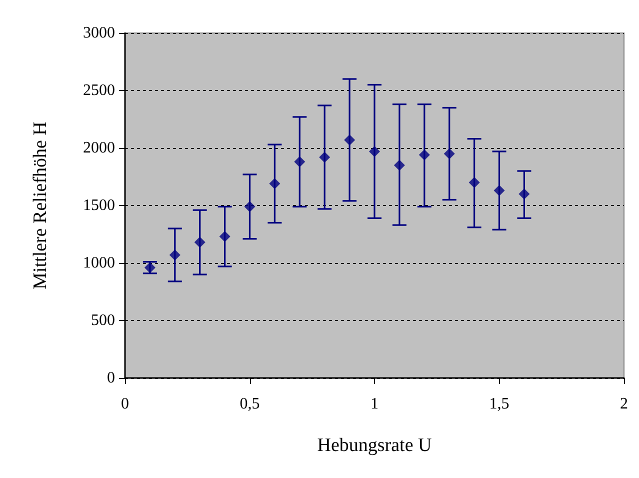  I want to click on y-tick-label: 3000, so click(99, 33).